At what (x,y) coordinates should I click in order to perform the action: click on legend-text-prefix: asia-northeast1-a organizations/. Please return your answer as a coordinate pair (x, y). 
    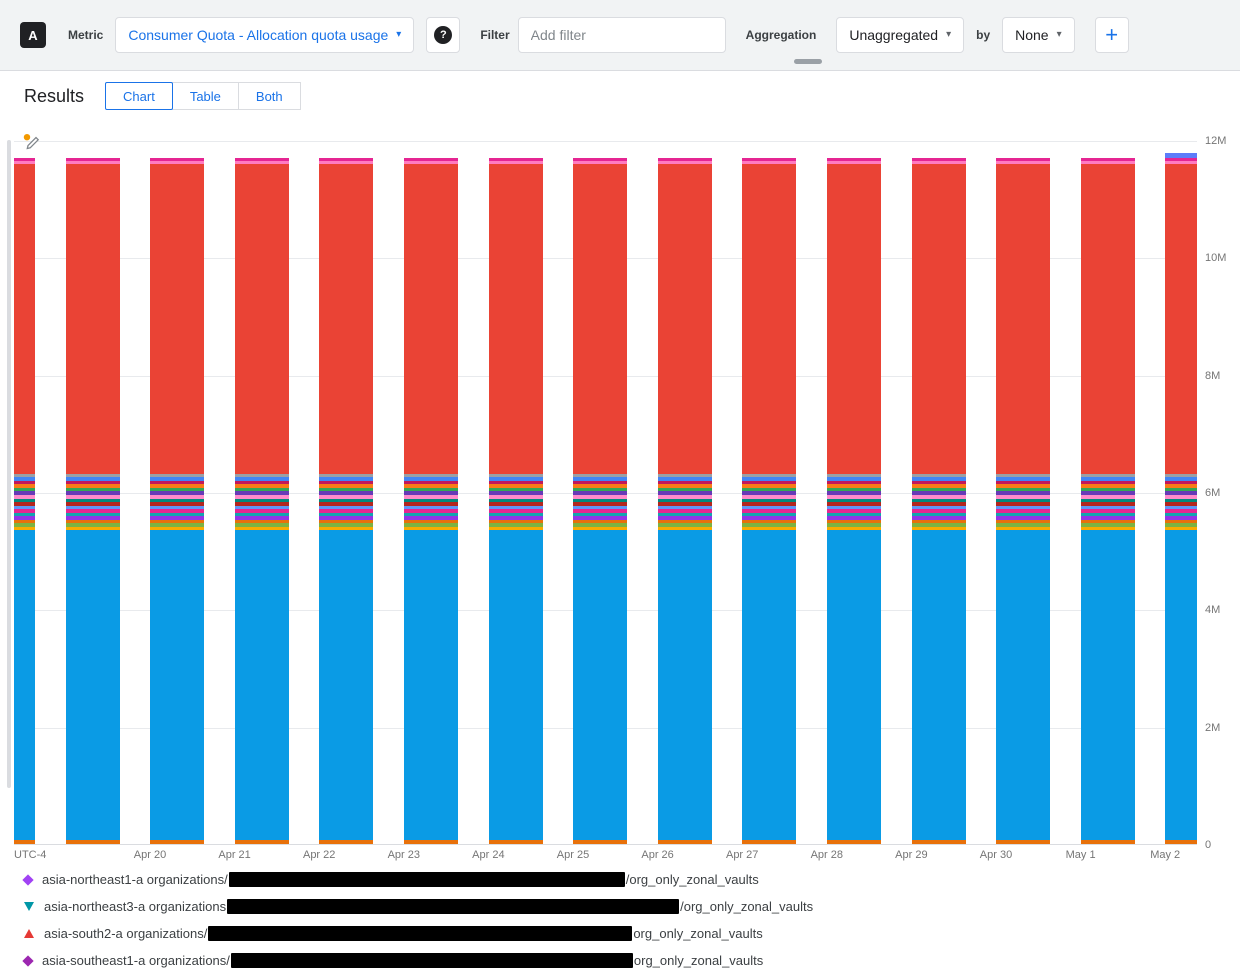
    Looking at the image, I should click on (135, 879).